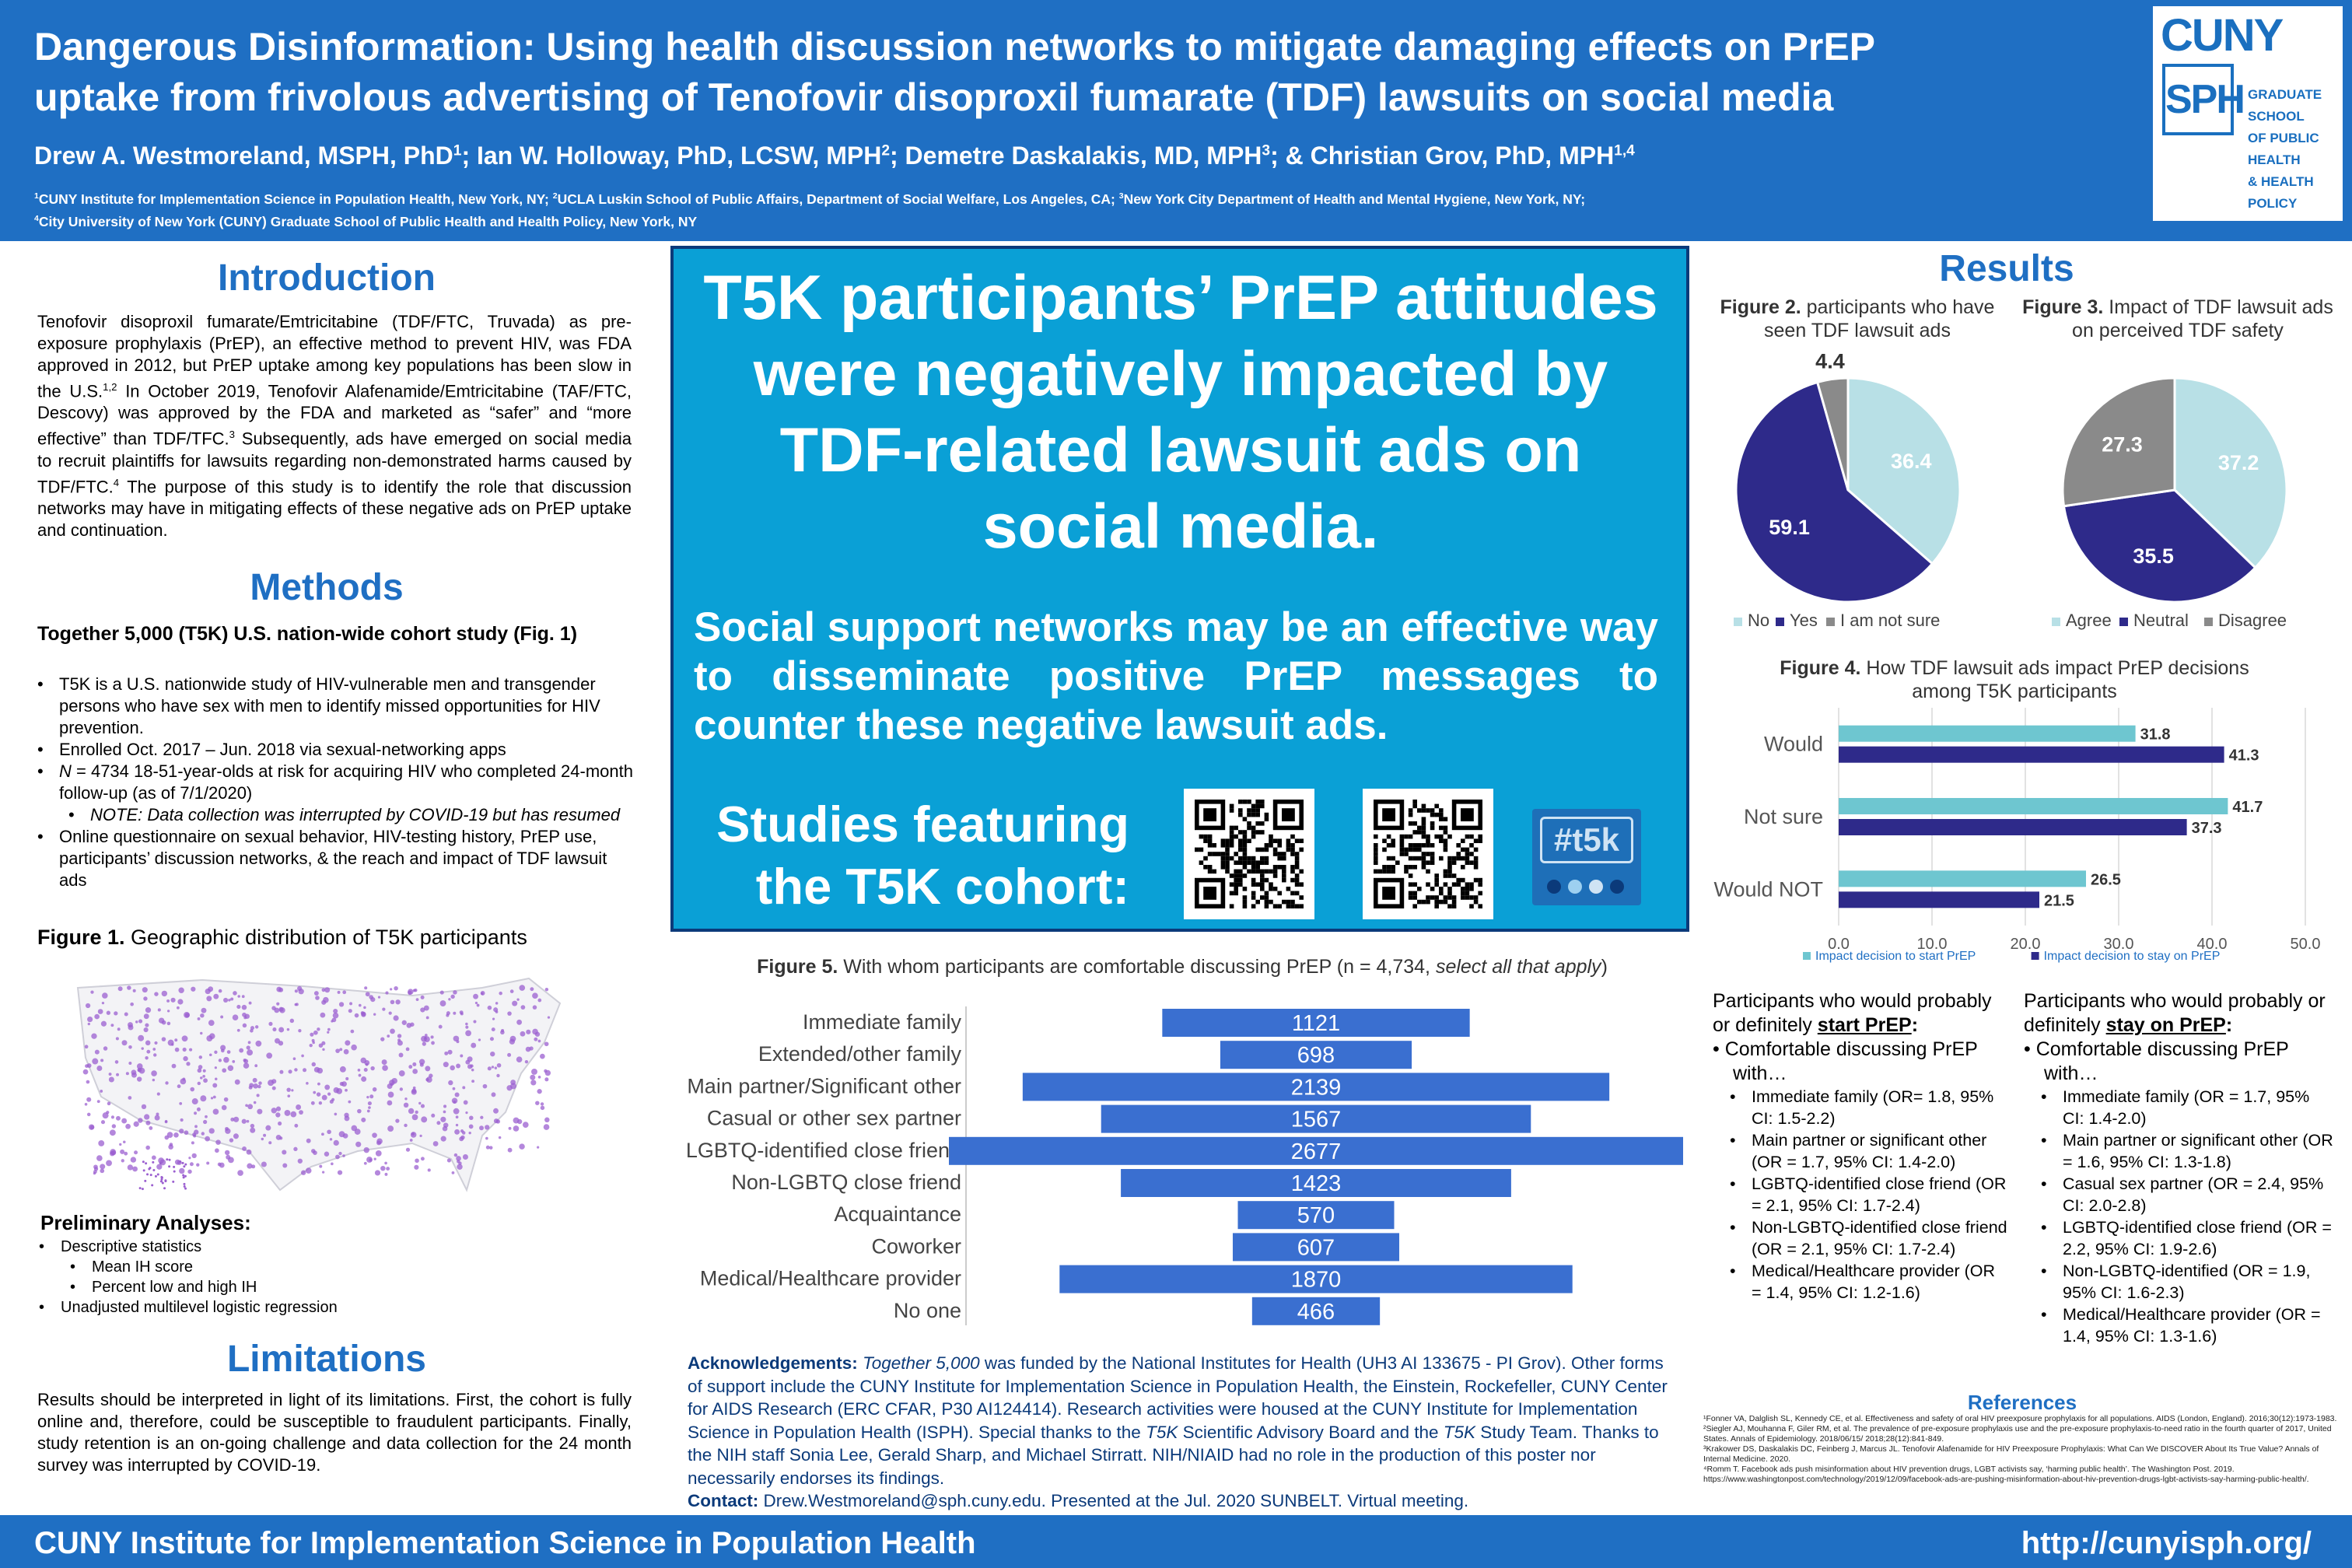 The image size is (2352, 1568). I want to click on pie-data-label: 4.4, so click(1830, 362).